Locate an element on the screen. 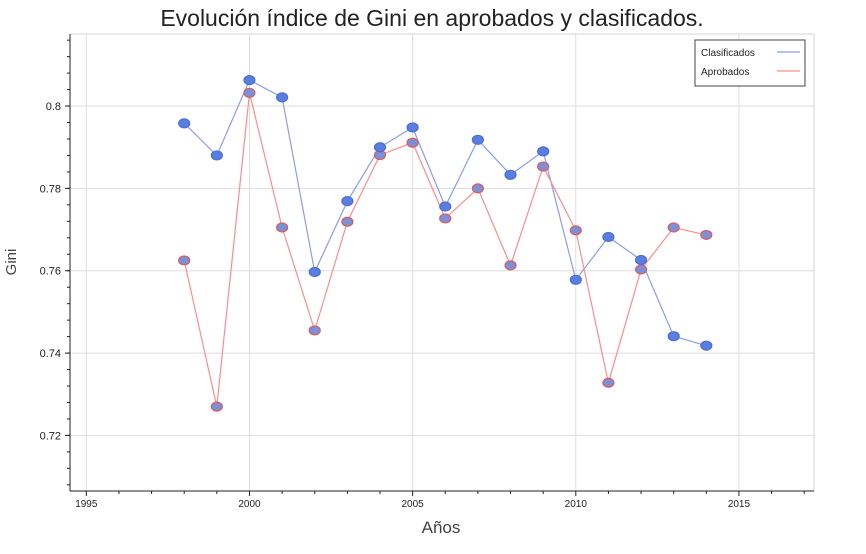 The image size is (866, 554). y-tick-label: 0.78 is located at coordinates (50, 189).